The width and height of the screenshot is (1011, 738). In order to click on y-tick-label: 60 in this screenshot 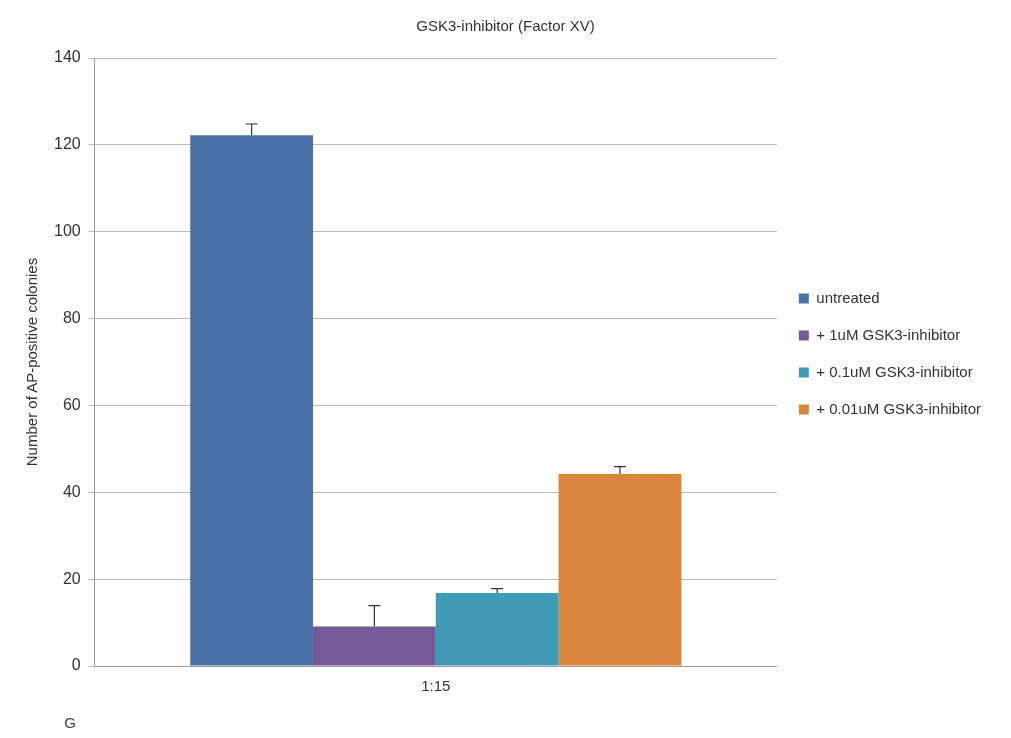, I will do `click(71, 404)`.